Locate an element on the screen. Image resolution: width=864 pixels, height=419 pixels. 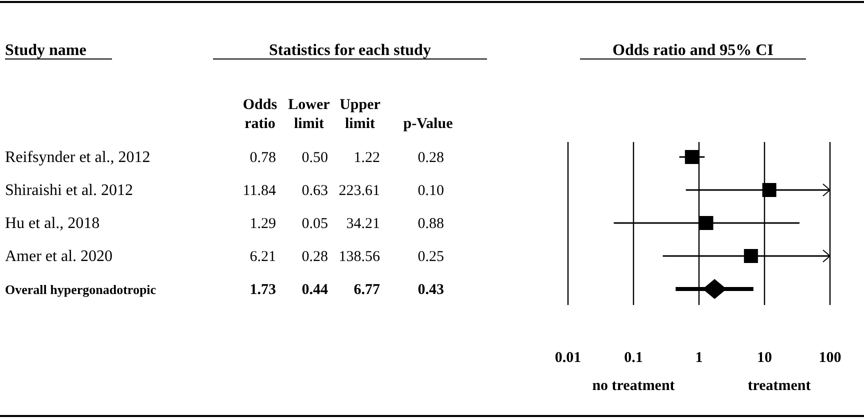
text: Study name is located at coordinates (45, 50).